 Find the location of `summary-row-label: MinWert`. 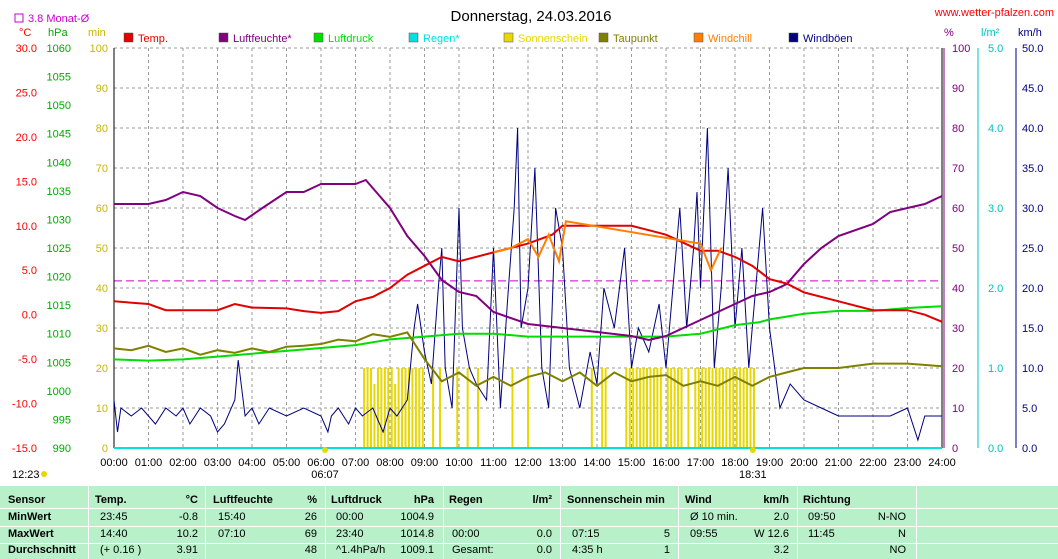

summary-row-label: MinWert is located at coordinates (30, 517).